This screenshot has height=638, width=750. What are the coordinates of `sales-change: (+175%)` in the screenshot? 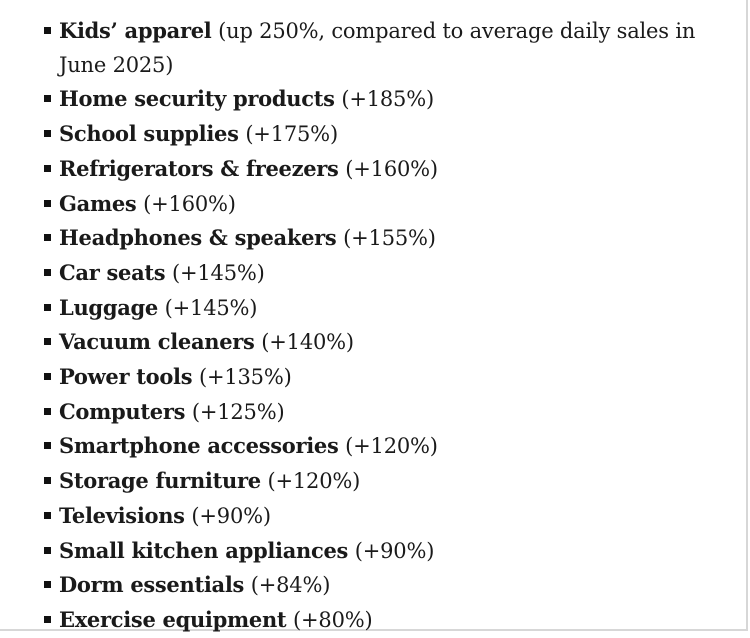 It's located at (291, 134).